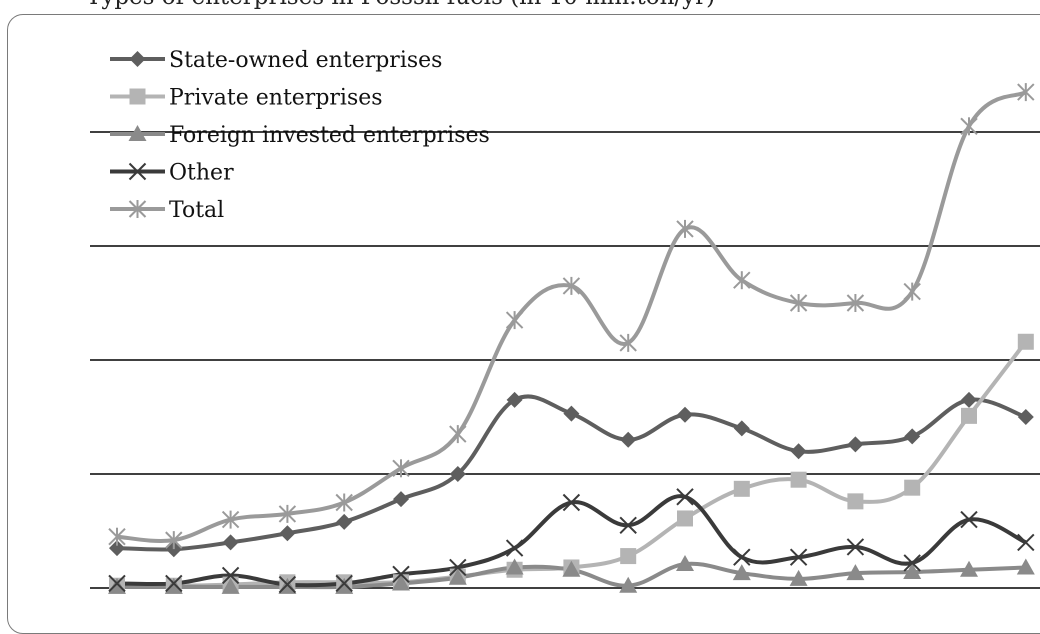 This screenshot has width=1040, height=634. I want to click on legend-label: State-owned enterprises, so click(305, 60).